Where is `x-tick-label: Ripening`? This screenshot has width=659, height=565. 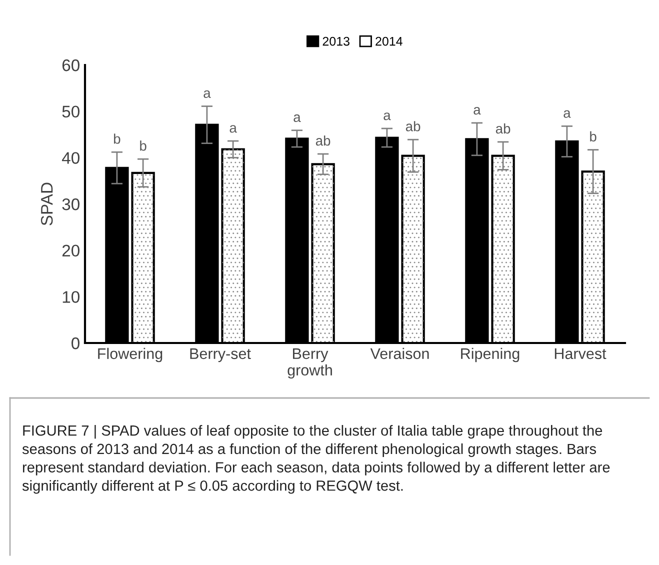
x-tick-label: Ripening is located at coordinates (490, 355).